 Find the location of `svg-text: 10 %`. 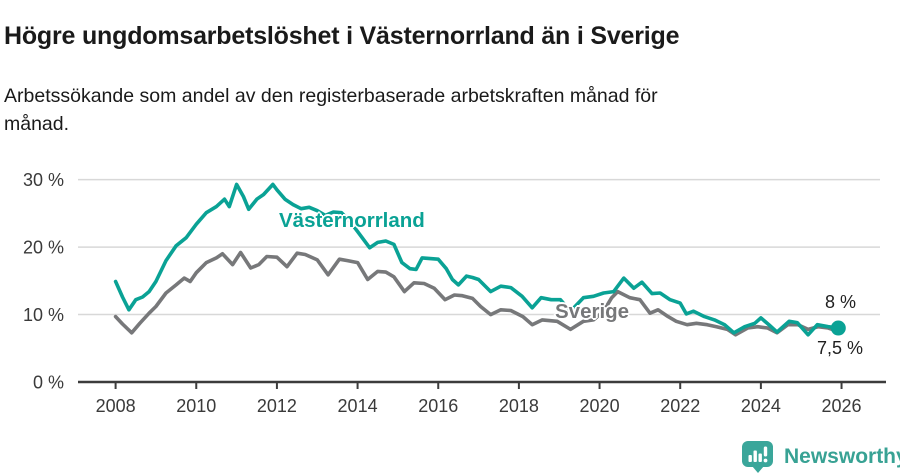

svg-text: 10 % is located at coordinates (43, 315).